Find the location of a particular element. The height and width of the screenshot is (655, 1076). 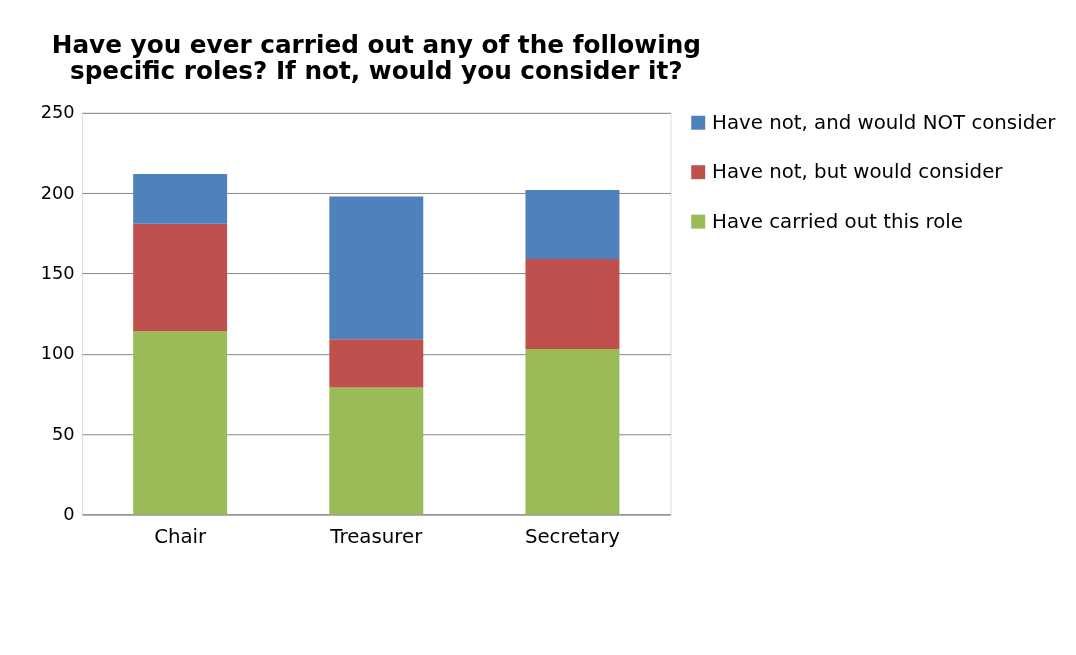

legend-label: Have not, and would NOT consider is located at coordinates (884, 122).